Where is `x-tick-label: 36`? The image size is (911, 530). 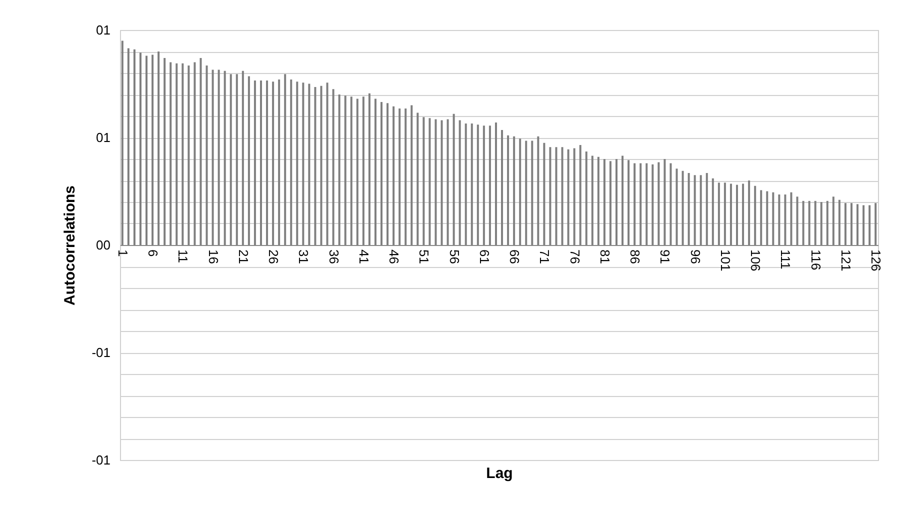
x-tick-label: 36 is located at coordinates (334, 257).